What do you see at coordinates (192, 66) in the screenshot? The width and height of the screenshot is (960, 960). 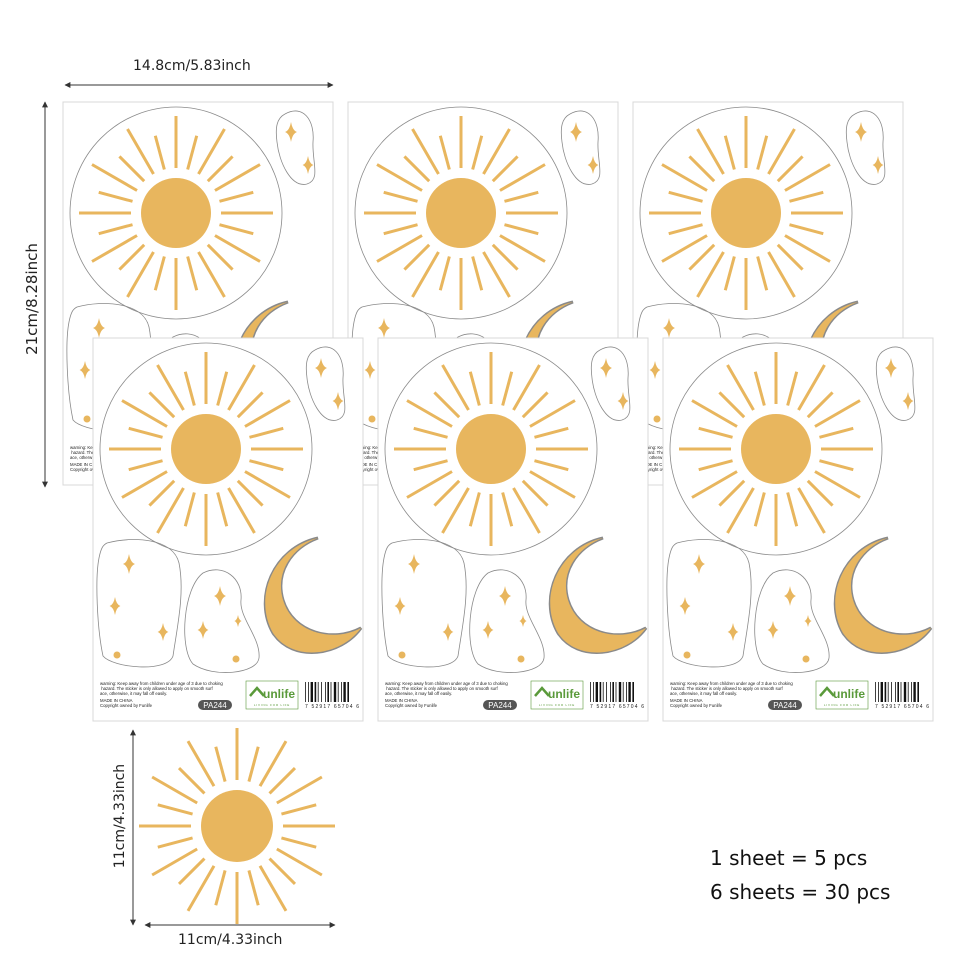 I see `sheet-width-label: 14.8cm/5.83inch` at bounding box center [192, 66].